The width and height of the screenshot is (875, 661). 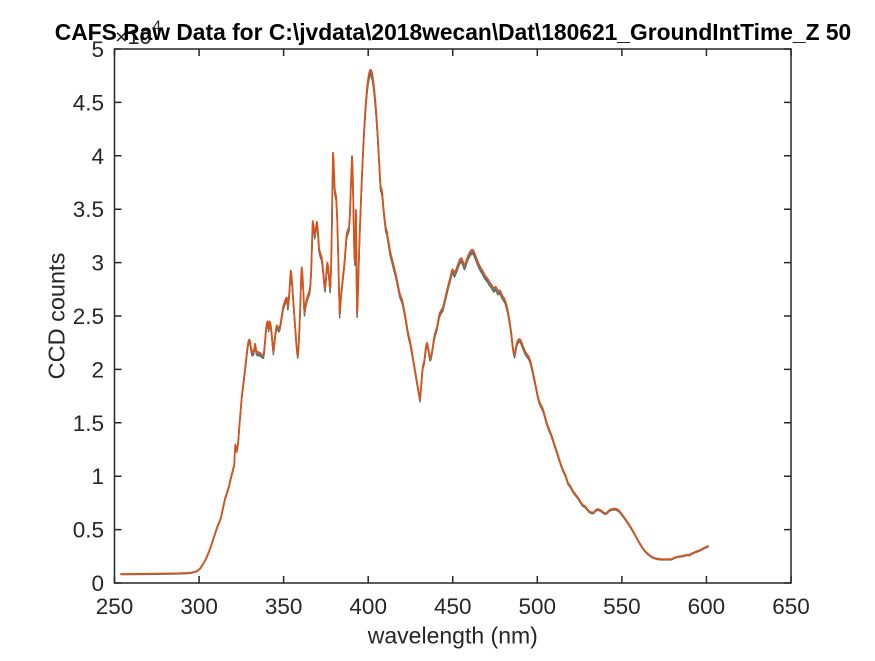 What do you see at coordinates (284, 606) in the screenshot?
I see `svg-text: 350` at bounding box center [284, 606].